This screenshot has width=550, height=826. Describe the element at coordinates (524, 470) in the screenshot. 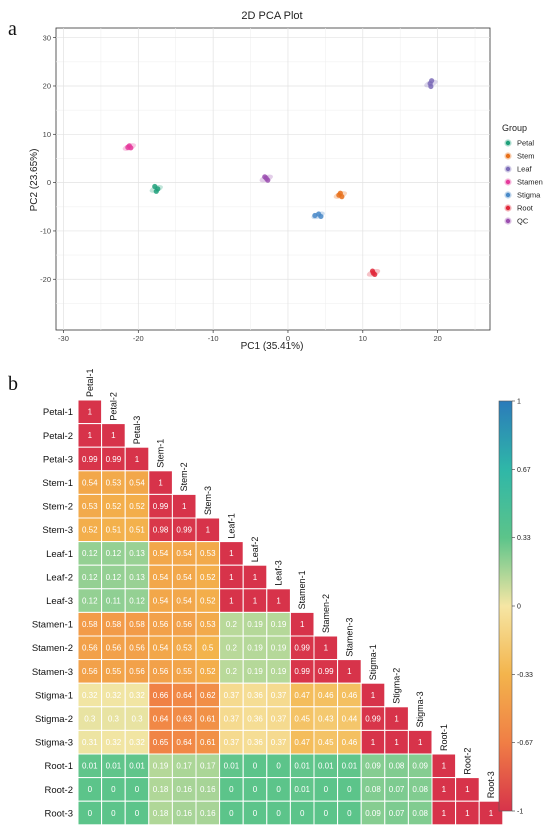

I see `colorbar-tick-label: 0.67` at that location.